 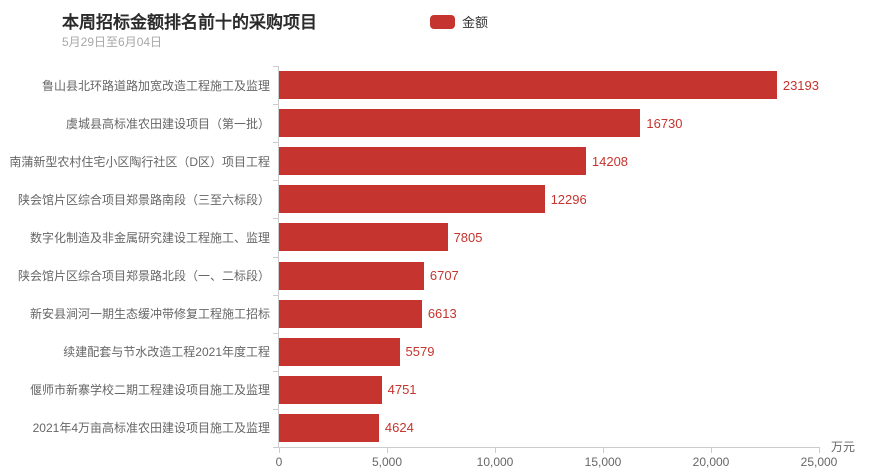 I want to click on category-label: 续建配套与节水改造工程2021年度工程, so click(x=166, y=352).